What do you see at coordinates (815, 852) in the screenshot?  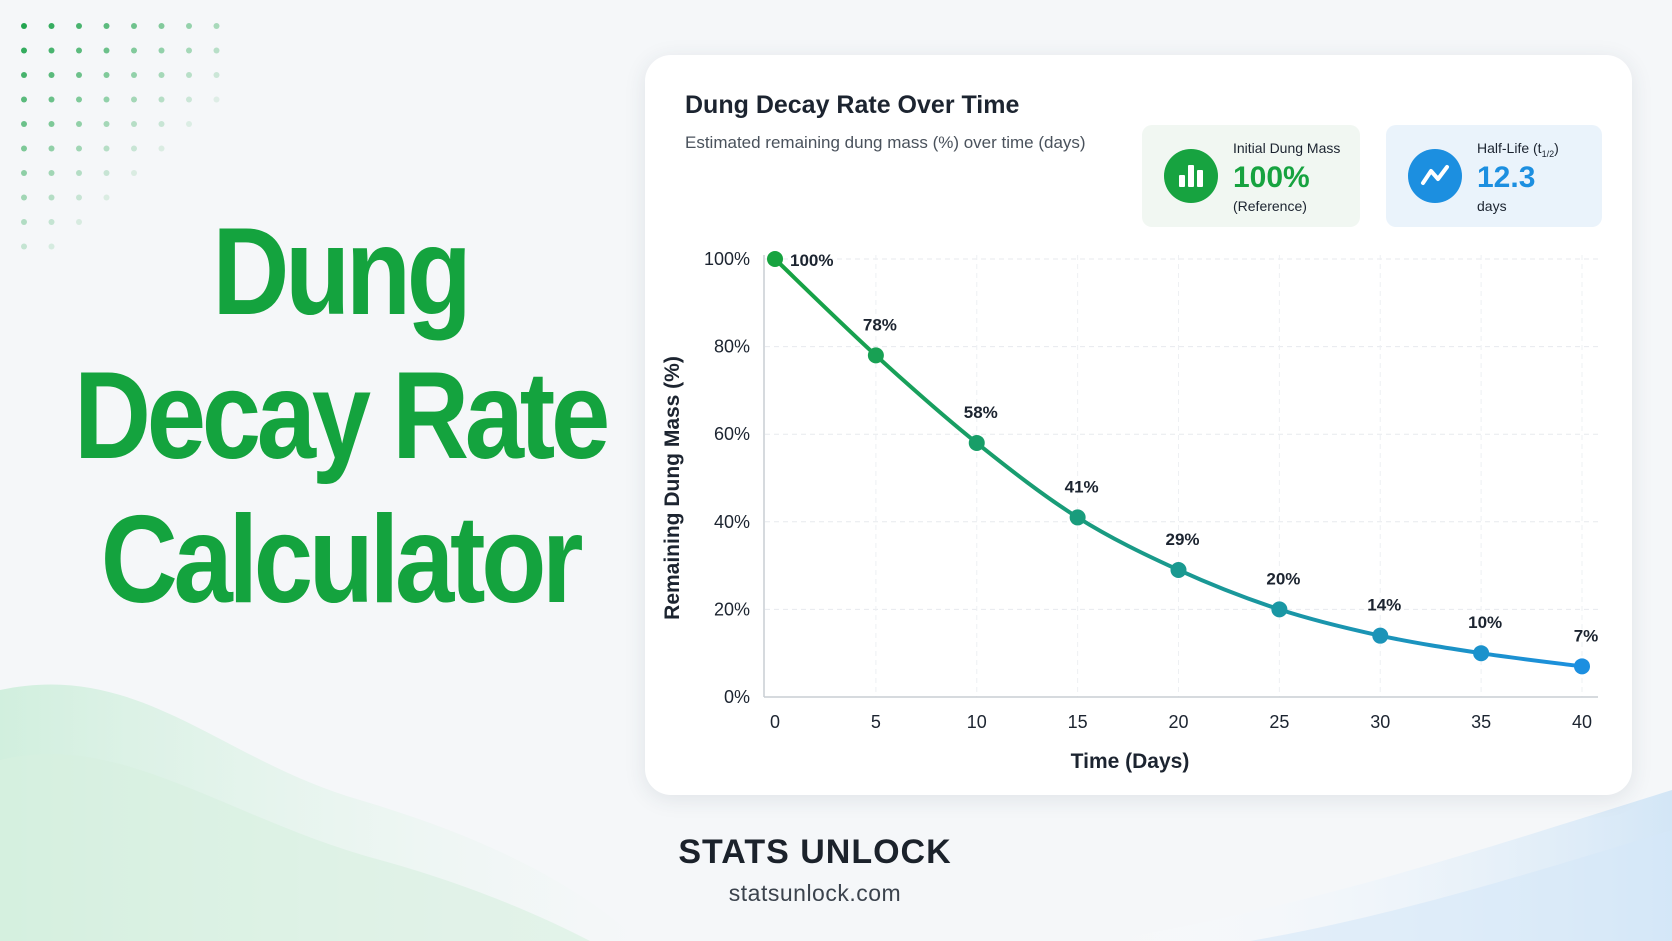 I see `brand-name: STATS UNLOCK` at bounding box center [815, 852].